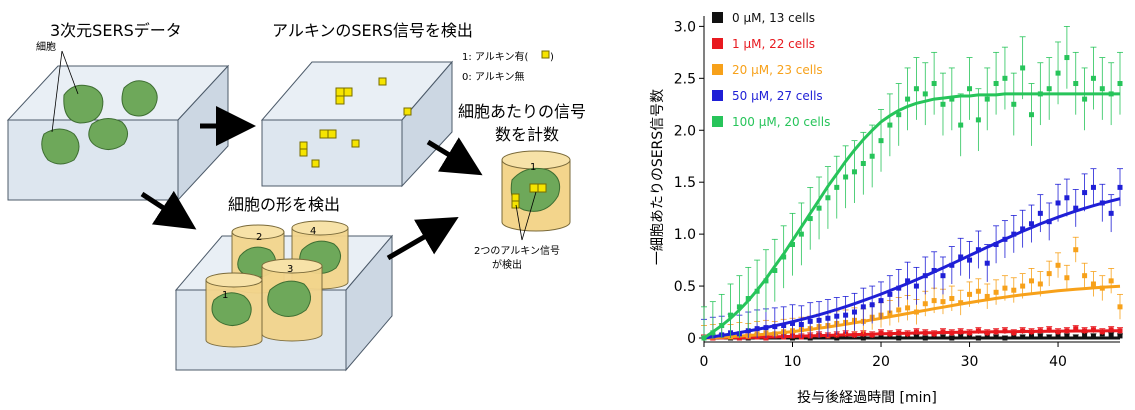 The image size is (1135, 410). I want to click on y-tick-label: 0.5, so click(685, 287).